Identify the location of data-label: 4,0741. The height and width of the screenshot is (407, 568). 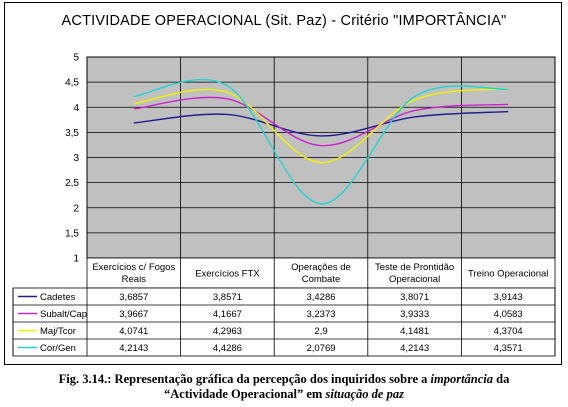
(133, 331).